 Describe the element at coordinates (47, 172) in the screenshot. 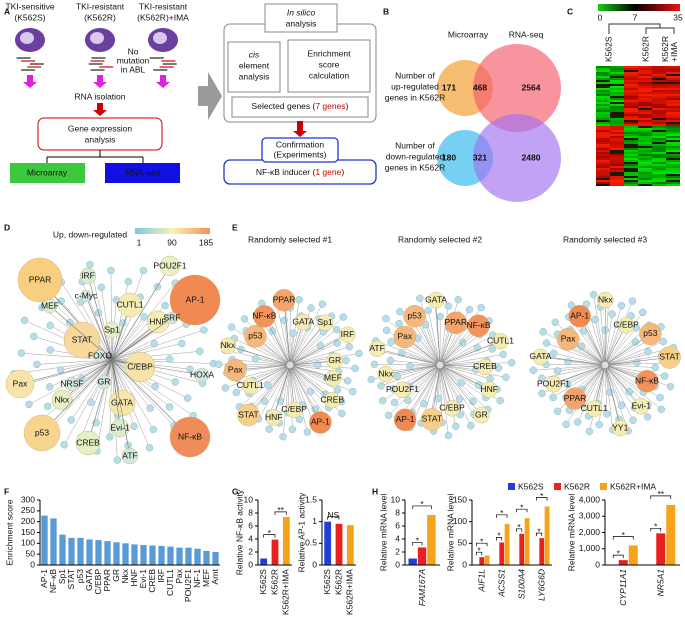

I see `platform-label: Microarray` at that location.